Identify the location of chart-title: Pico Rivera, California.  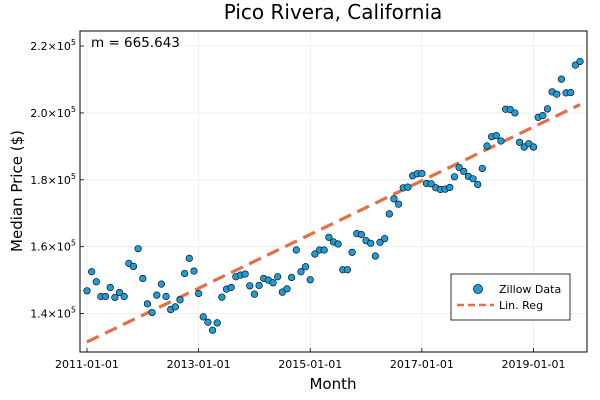
(333, 12).